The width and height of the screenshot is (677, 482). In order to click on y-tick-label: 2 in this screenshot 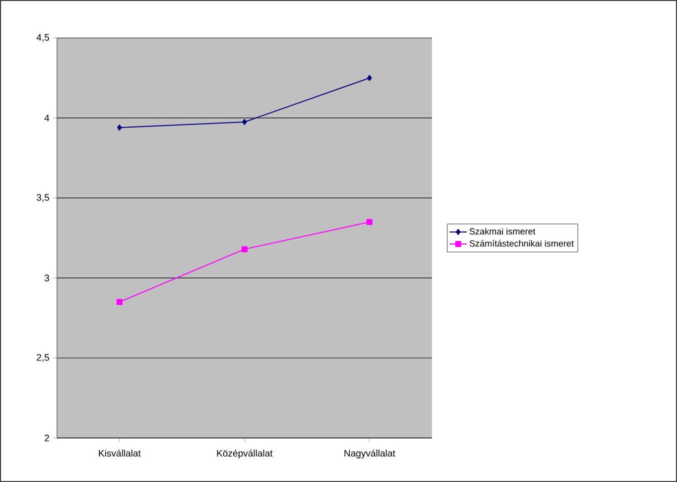, I will do `click(47, 438)`.